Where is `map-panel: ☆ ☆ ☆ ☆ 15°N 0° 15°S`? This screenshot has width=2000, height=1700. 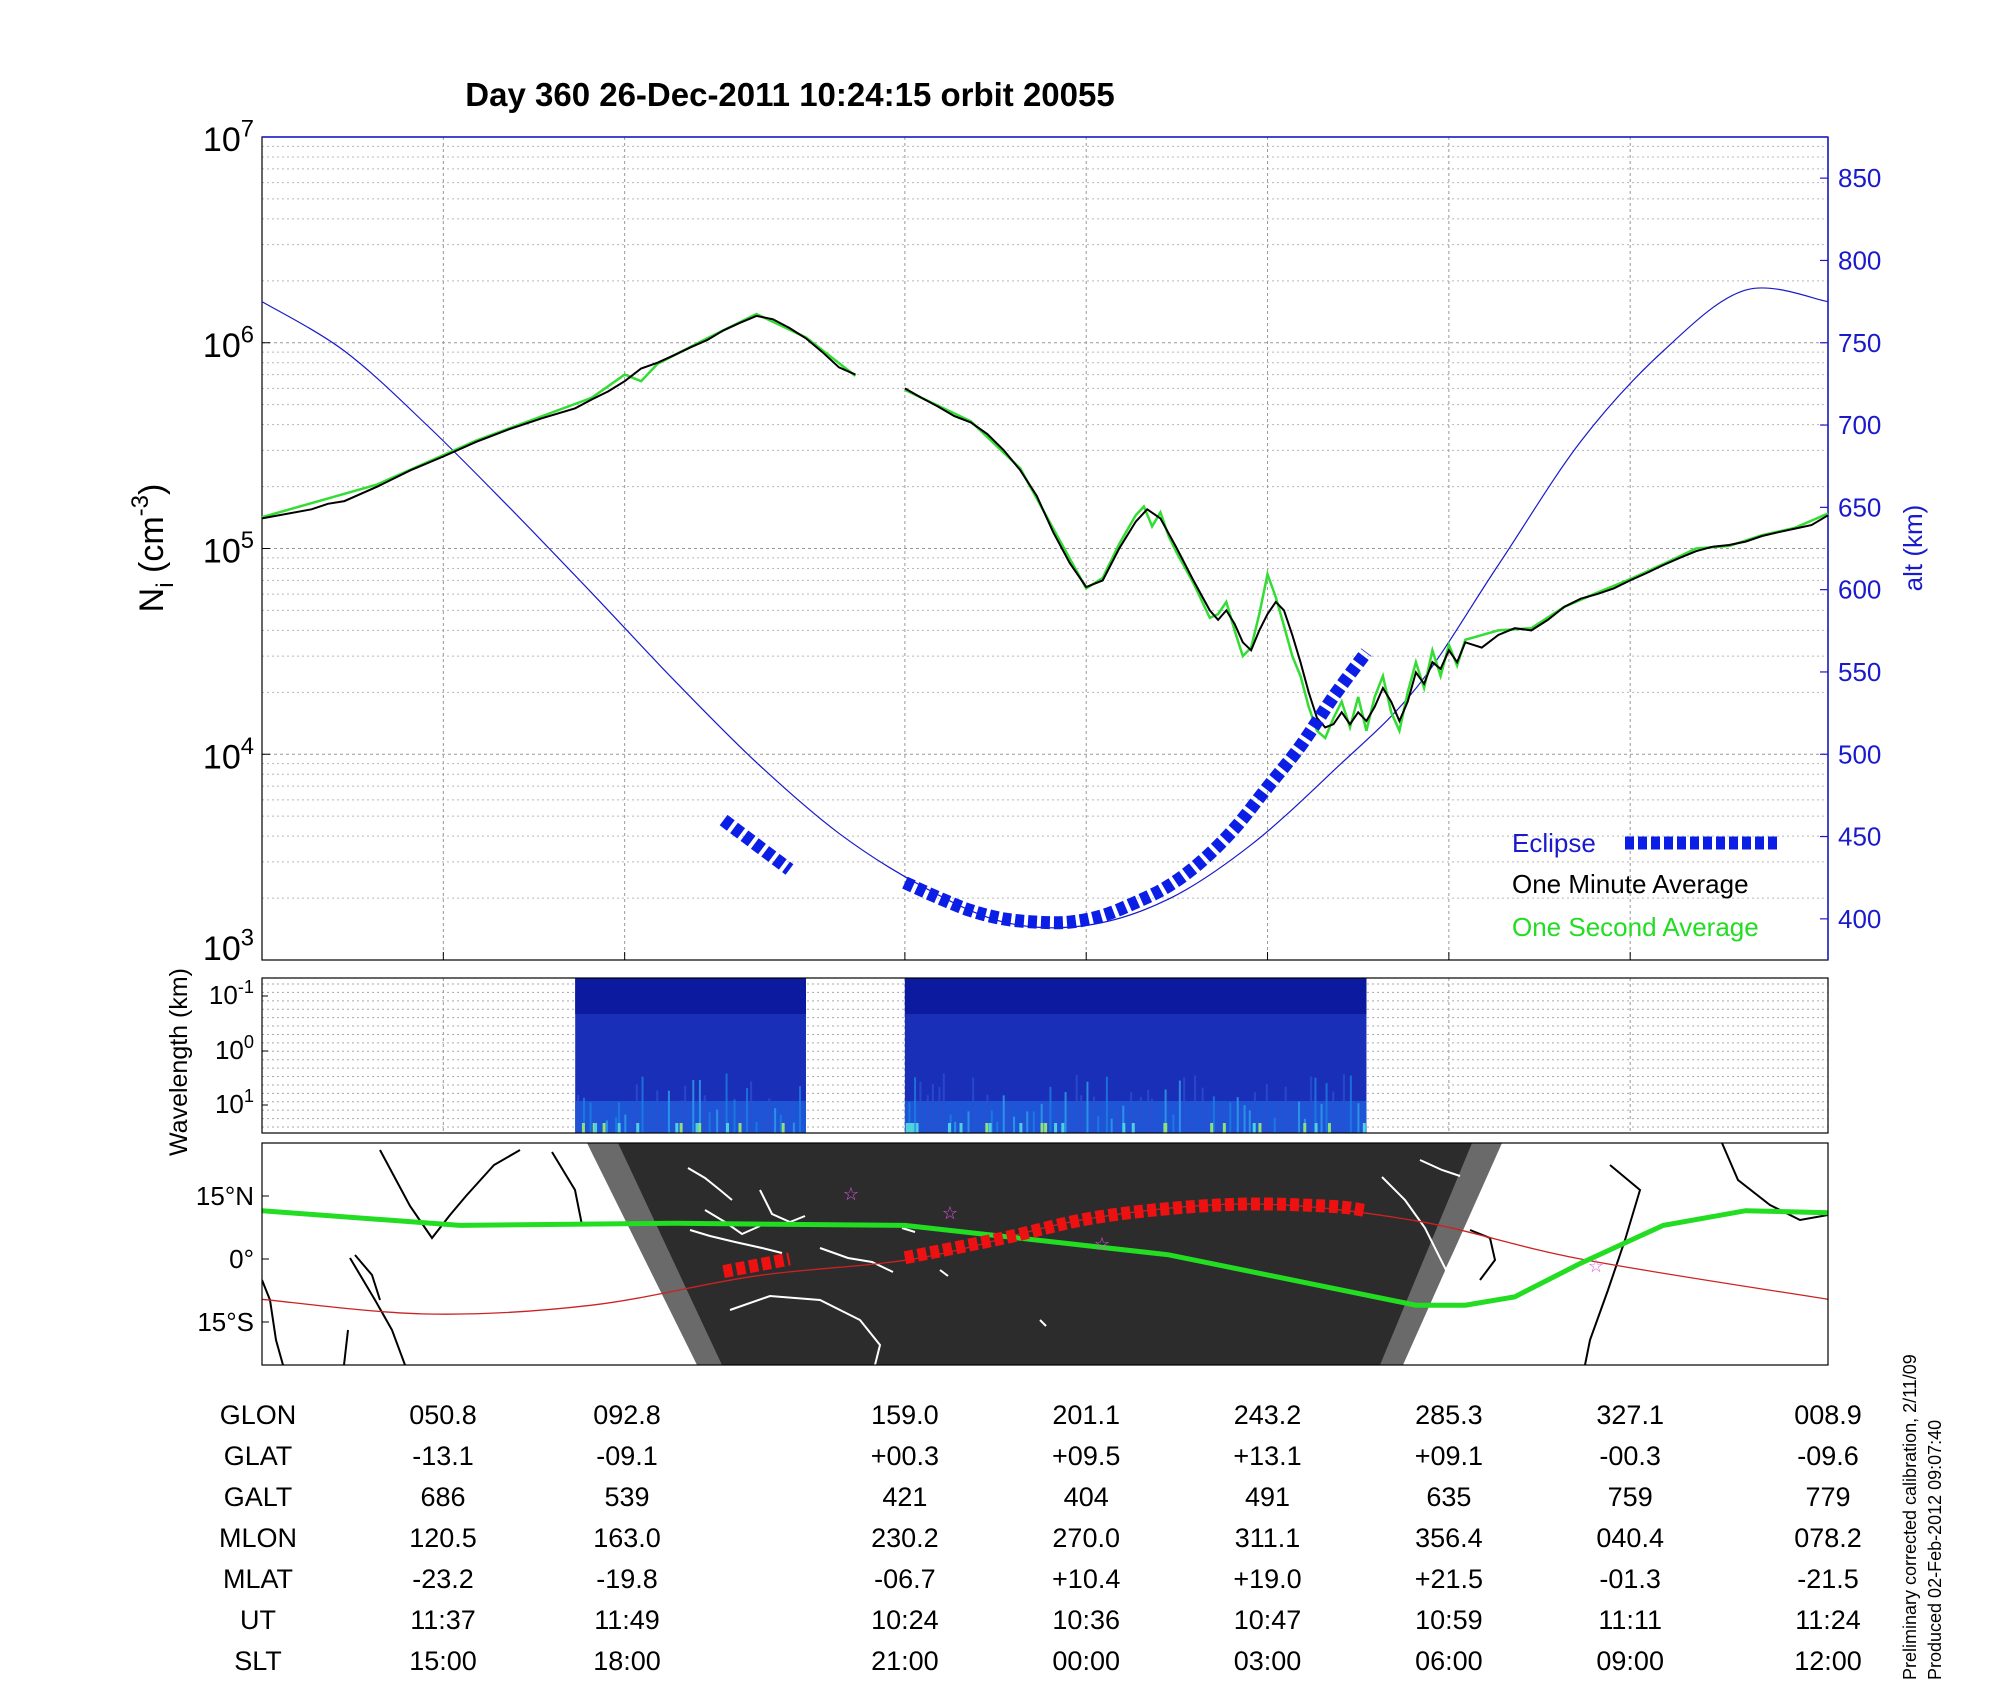 map-panel: ☆ ☆ ☆ ☆ 15°N 0° 15°S is located at coordinates (1012, 1254).